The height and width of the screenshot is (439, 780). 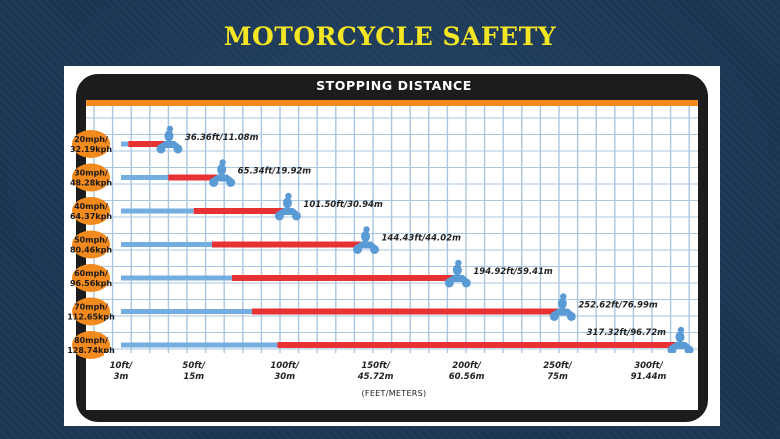 What do you see at coordinates (375, 377) in the screenshot?
I see `x-tick-label-meters: 45.72m` at bounding box center [375, 377].